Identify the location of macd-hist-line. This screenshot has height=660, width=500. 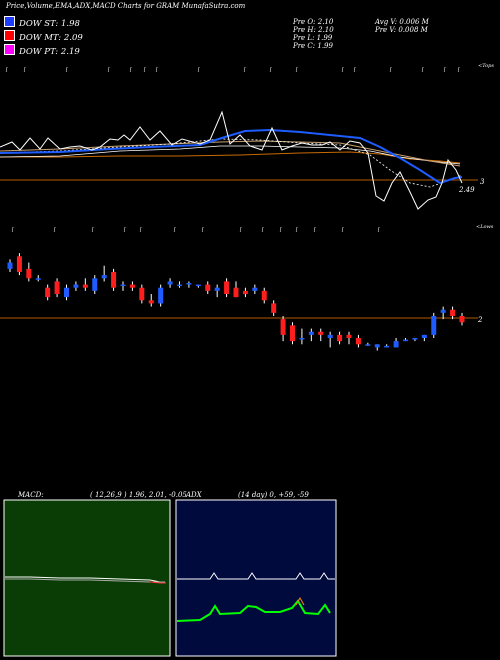
(157, 582).